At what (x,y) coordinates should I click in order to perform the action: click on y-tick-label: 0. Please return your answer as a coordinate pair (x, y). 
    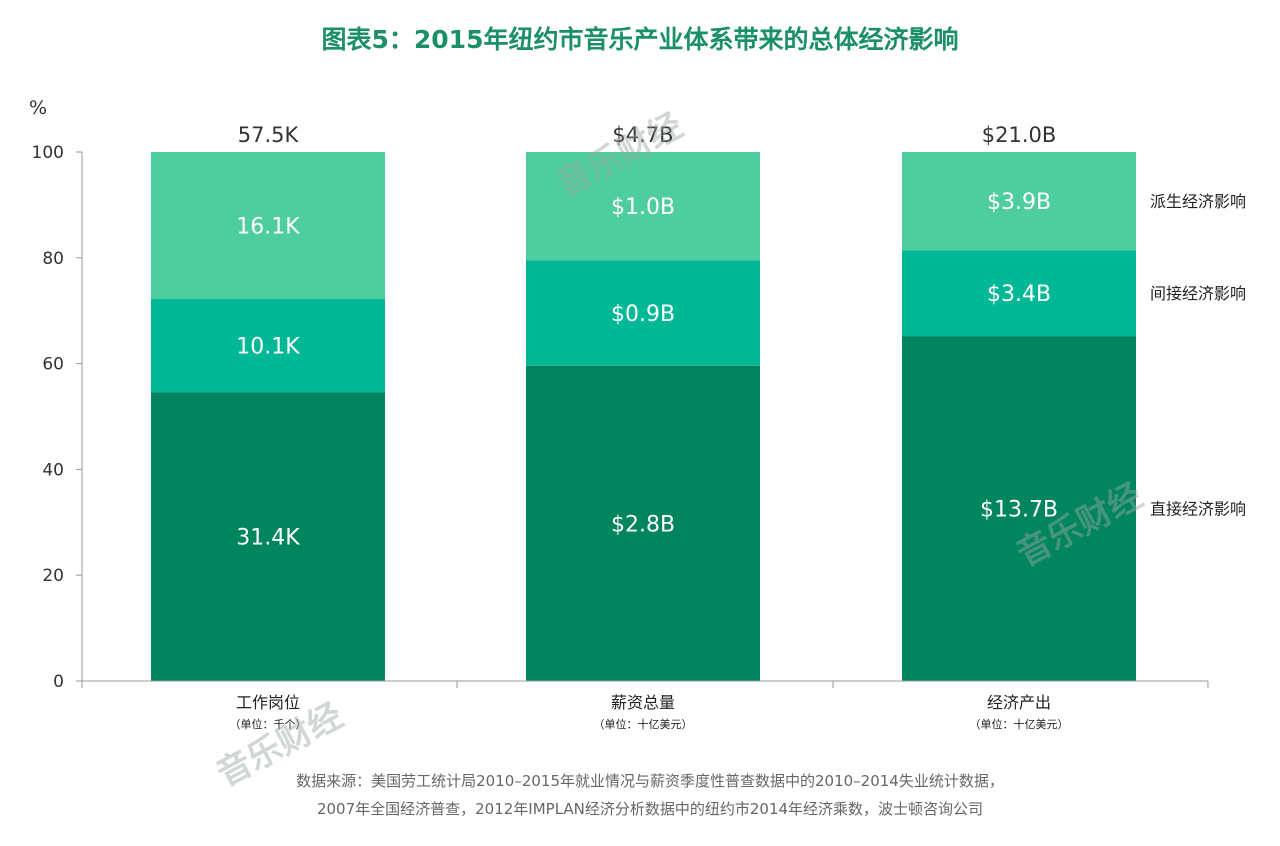
    Looking at the image, I should click on (58, 682).